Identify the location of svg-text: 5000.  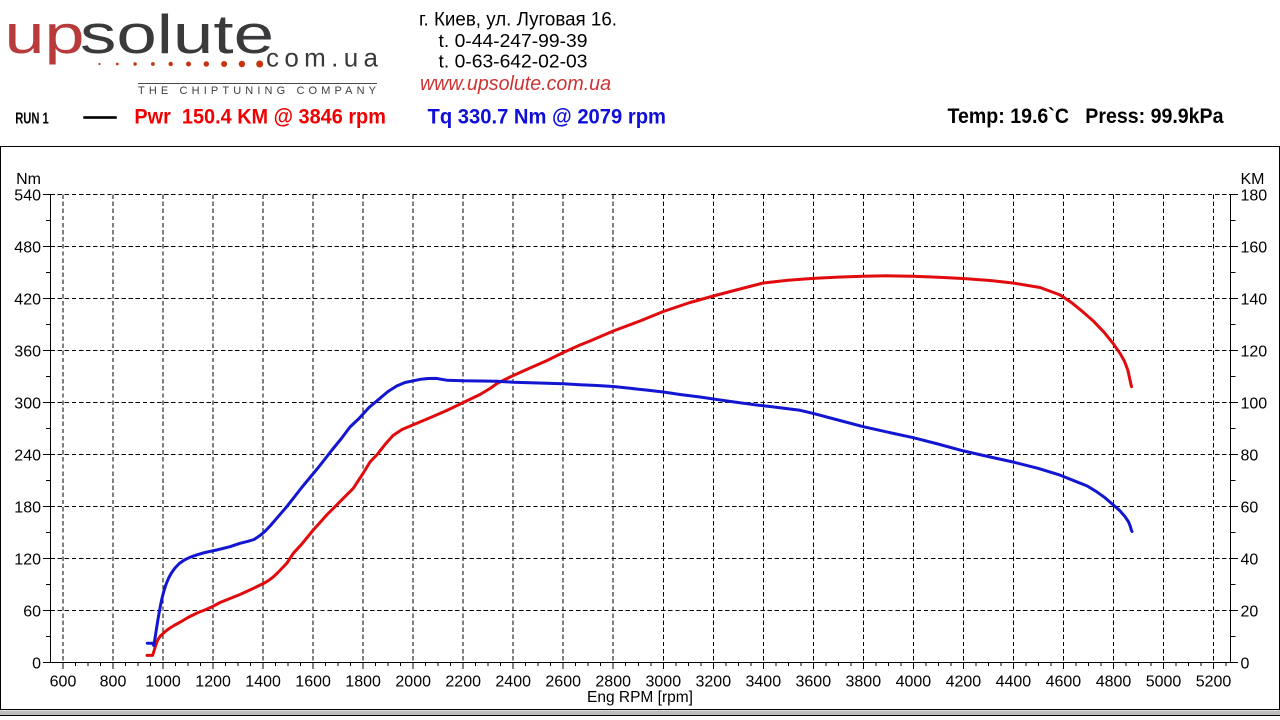
(1164, 681).